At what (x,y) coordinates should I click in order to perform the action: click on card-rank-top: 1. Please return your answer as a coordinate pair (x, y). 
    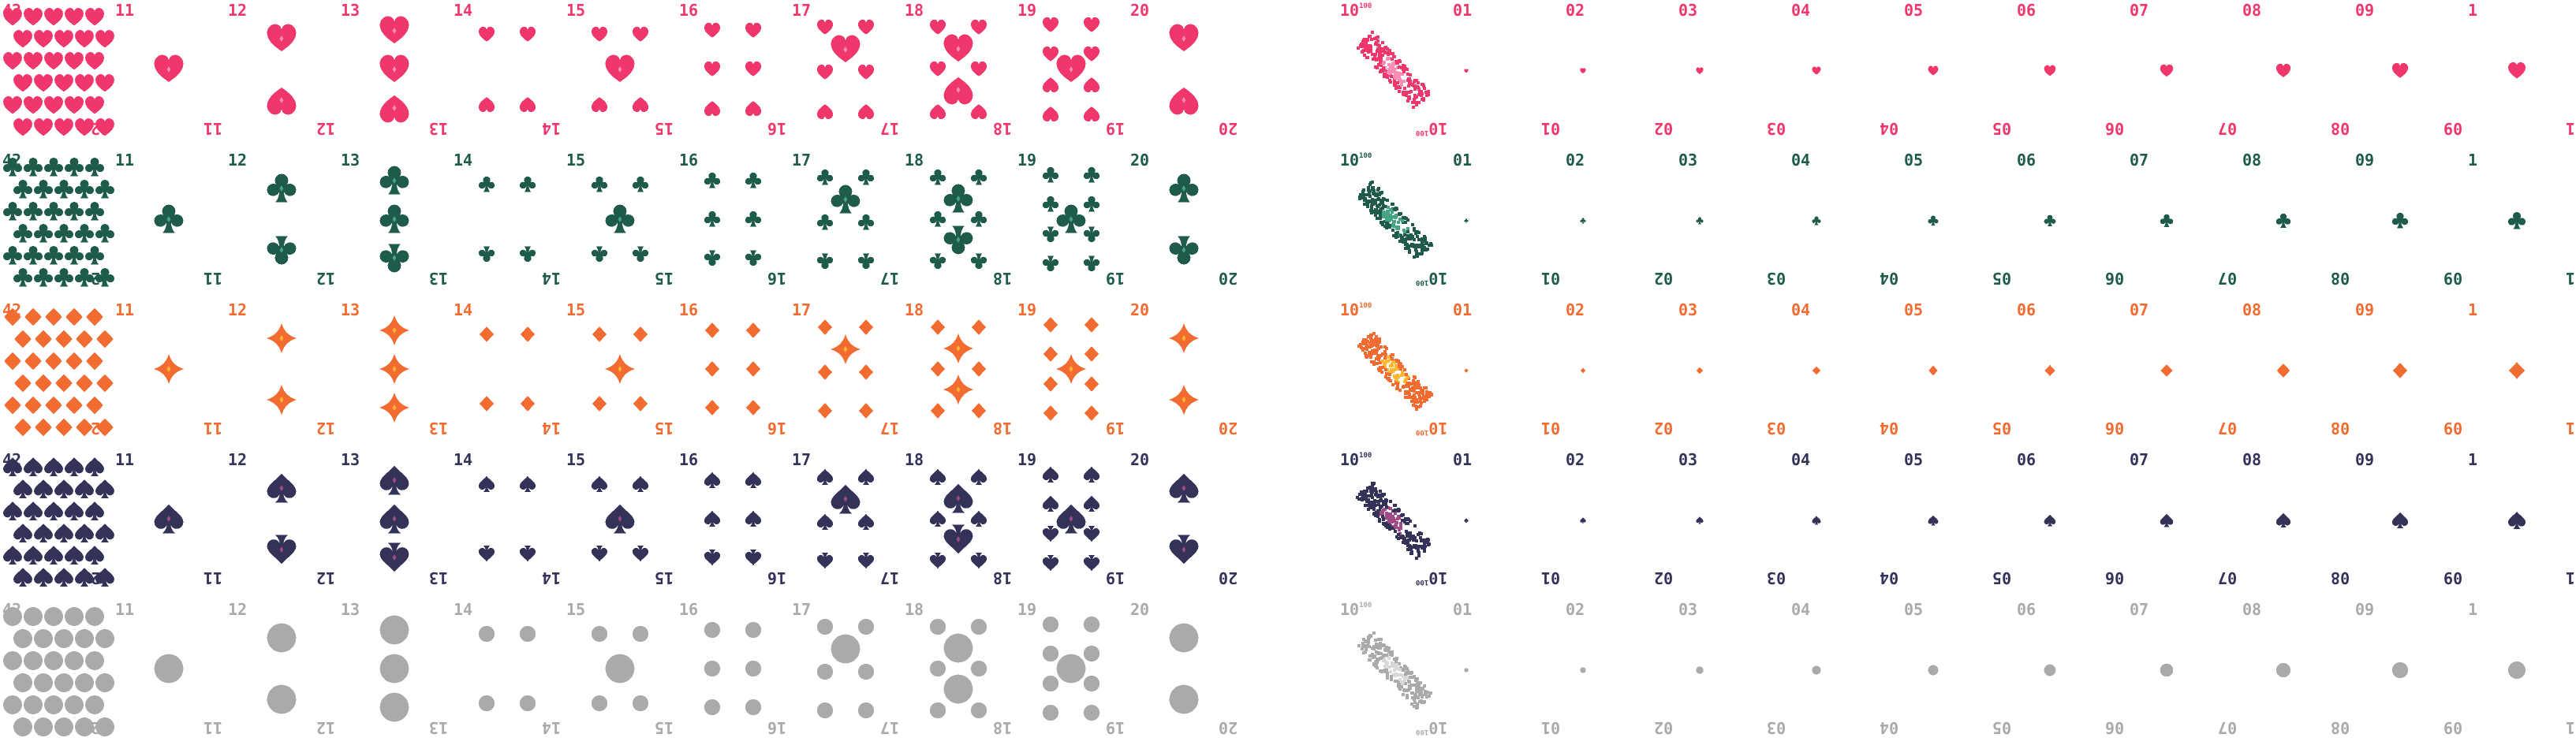
    Looking at the image, I should click on (2473, 160).